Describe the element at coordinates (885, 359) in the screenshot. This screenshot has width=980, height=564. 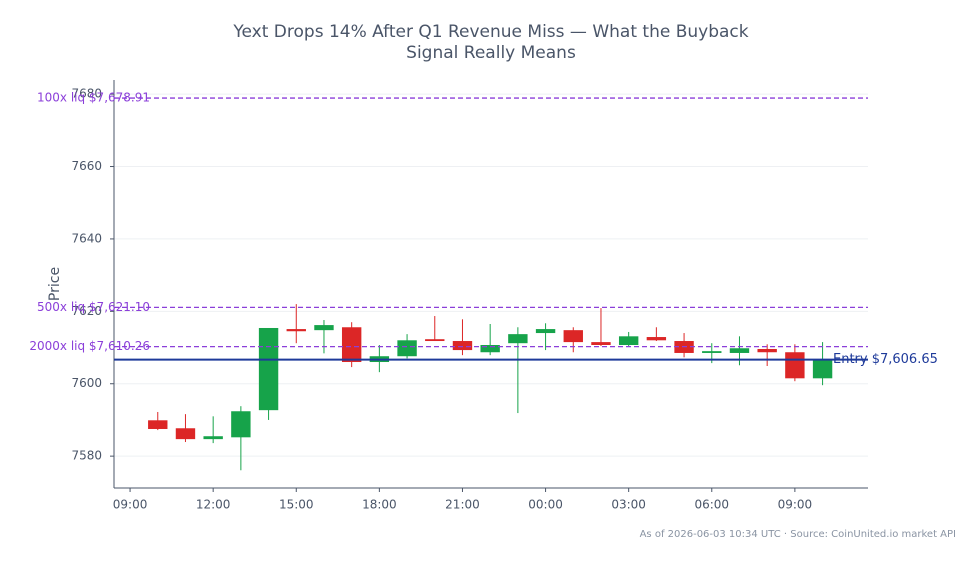
I see `reference-label: Entry $7,606.65` at that location.